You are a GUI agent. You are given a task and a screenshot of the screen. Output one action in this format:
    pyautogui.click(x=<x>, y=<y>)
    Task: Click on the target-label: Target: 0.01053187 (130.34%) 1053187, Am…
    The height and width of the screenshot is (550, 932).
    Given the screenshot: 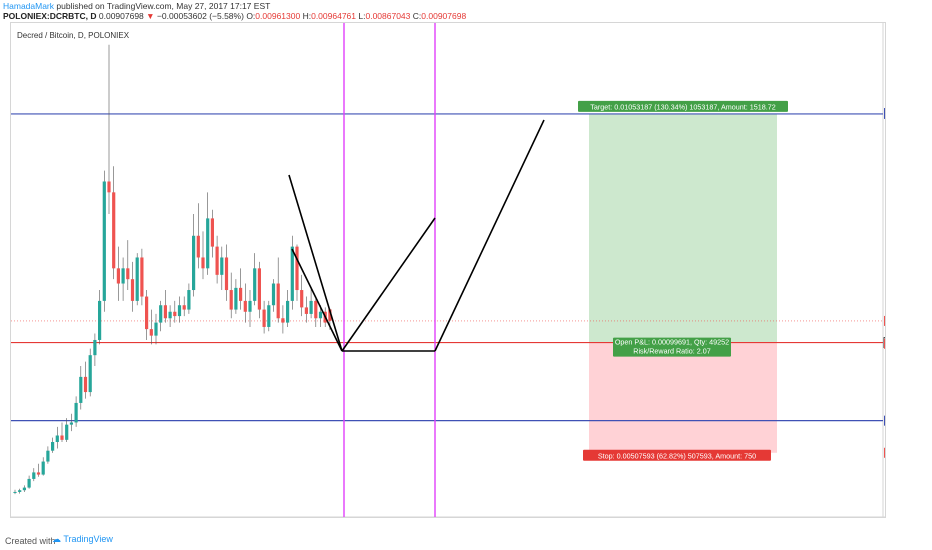 What is the action you would take?
    pyautogui.click(x=682, y=106)
    